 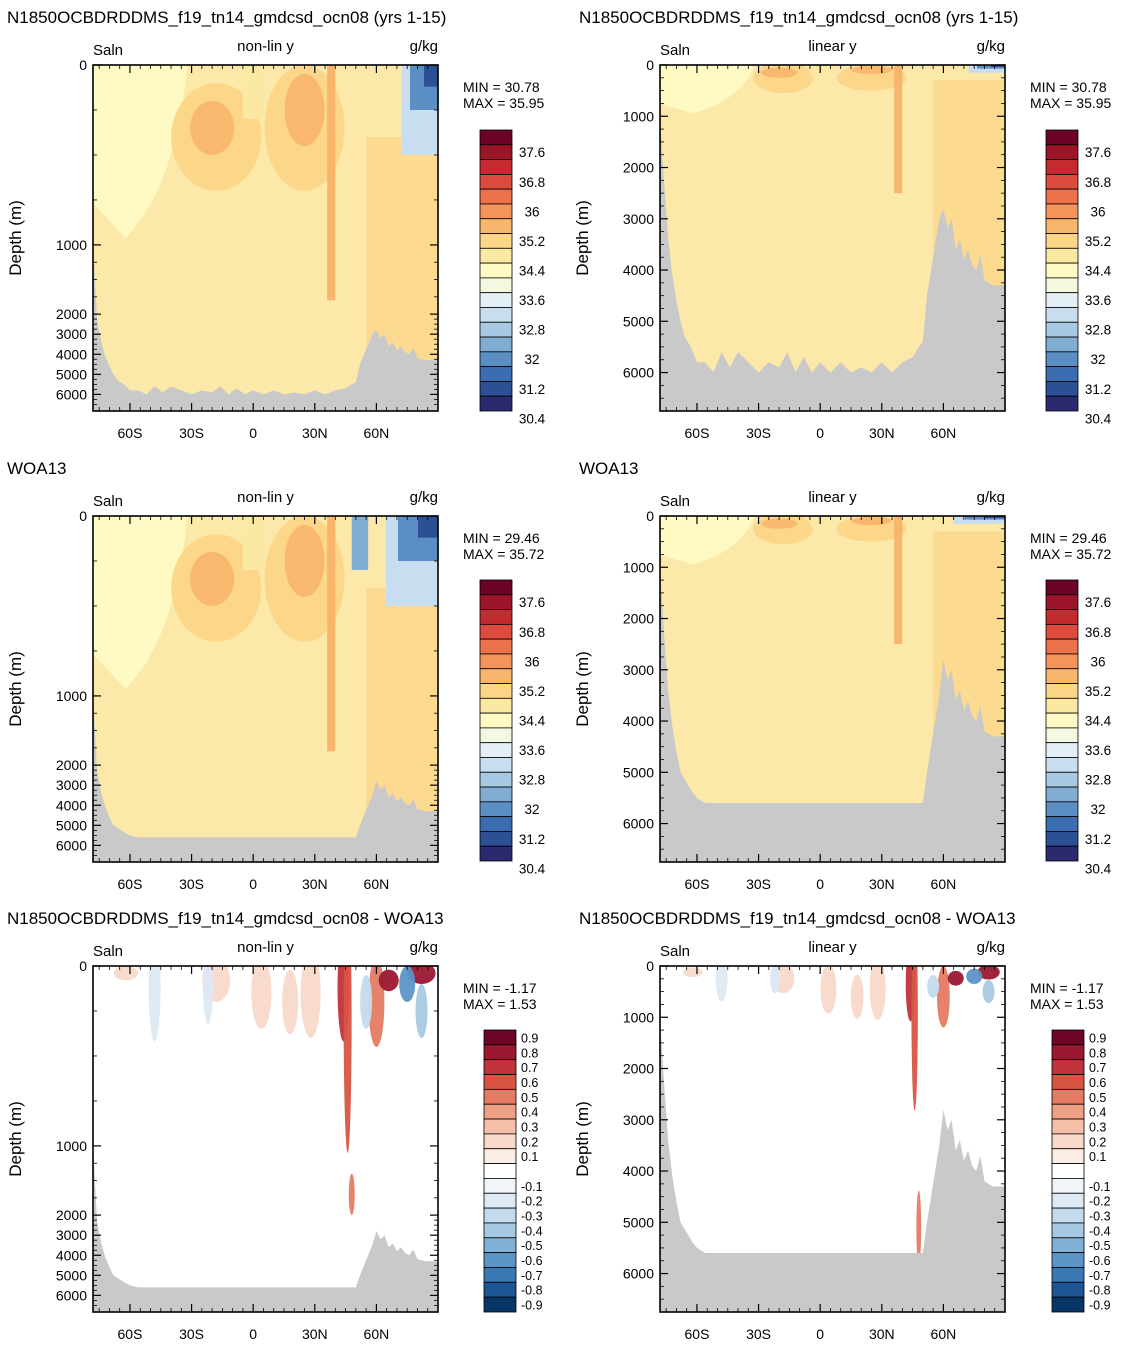 What do you see at coordinates (638, 824) in the screenshot?
I see `ytick-label: 6000` at bounding box center [638, 824].